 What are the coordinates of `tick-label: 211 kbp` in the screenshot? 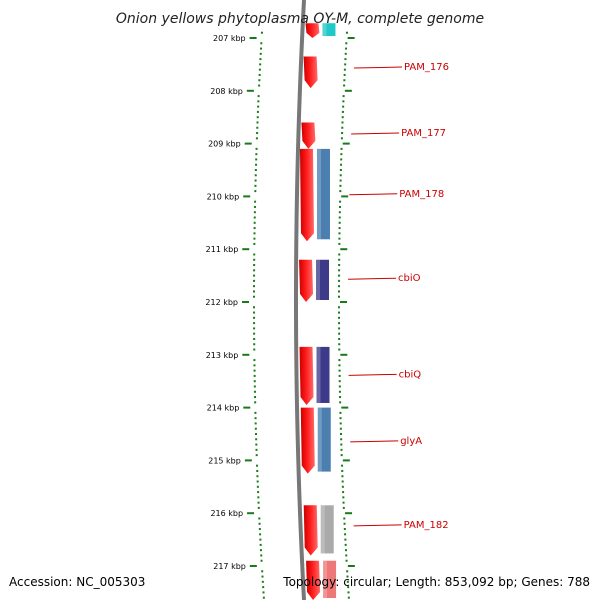 It's located at (222, 249).